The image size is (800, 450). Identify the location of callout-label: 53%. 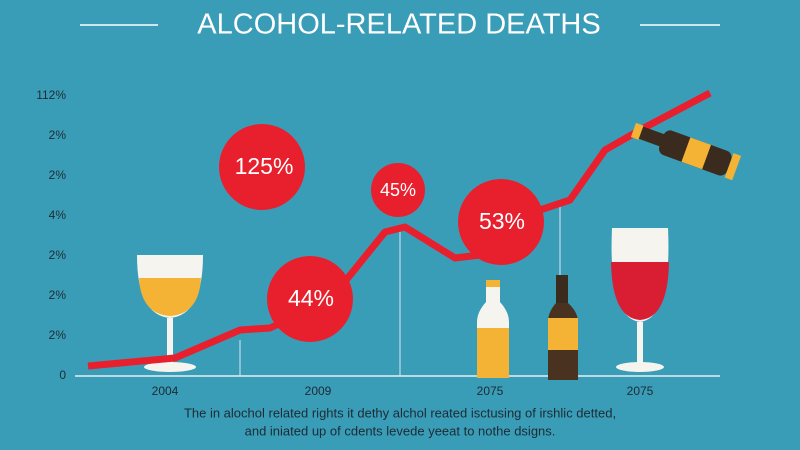
(502, 221).